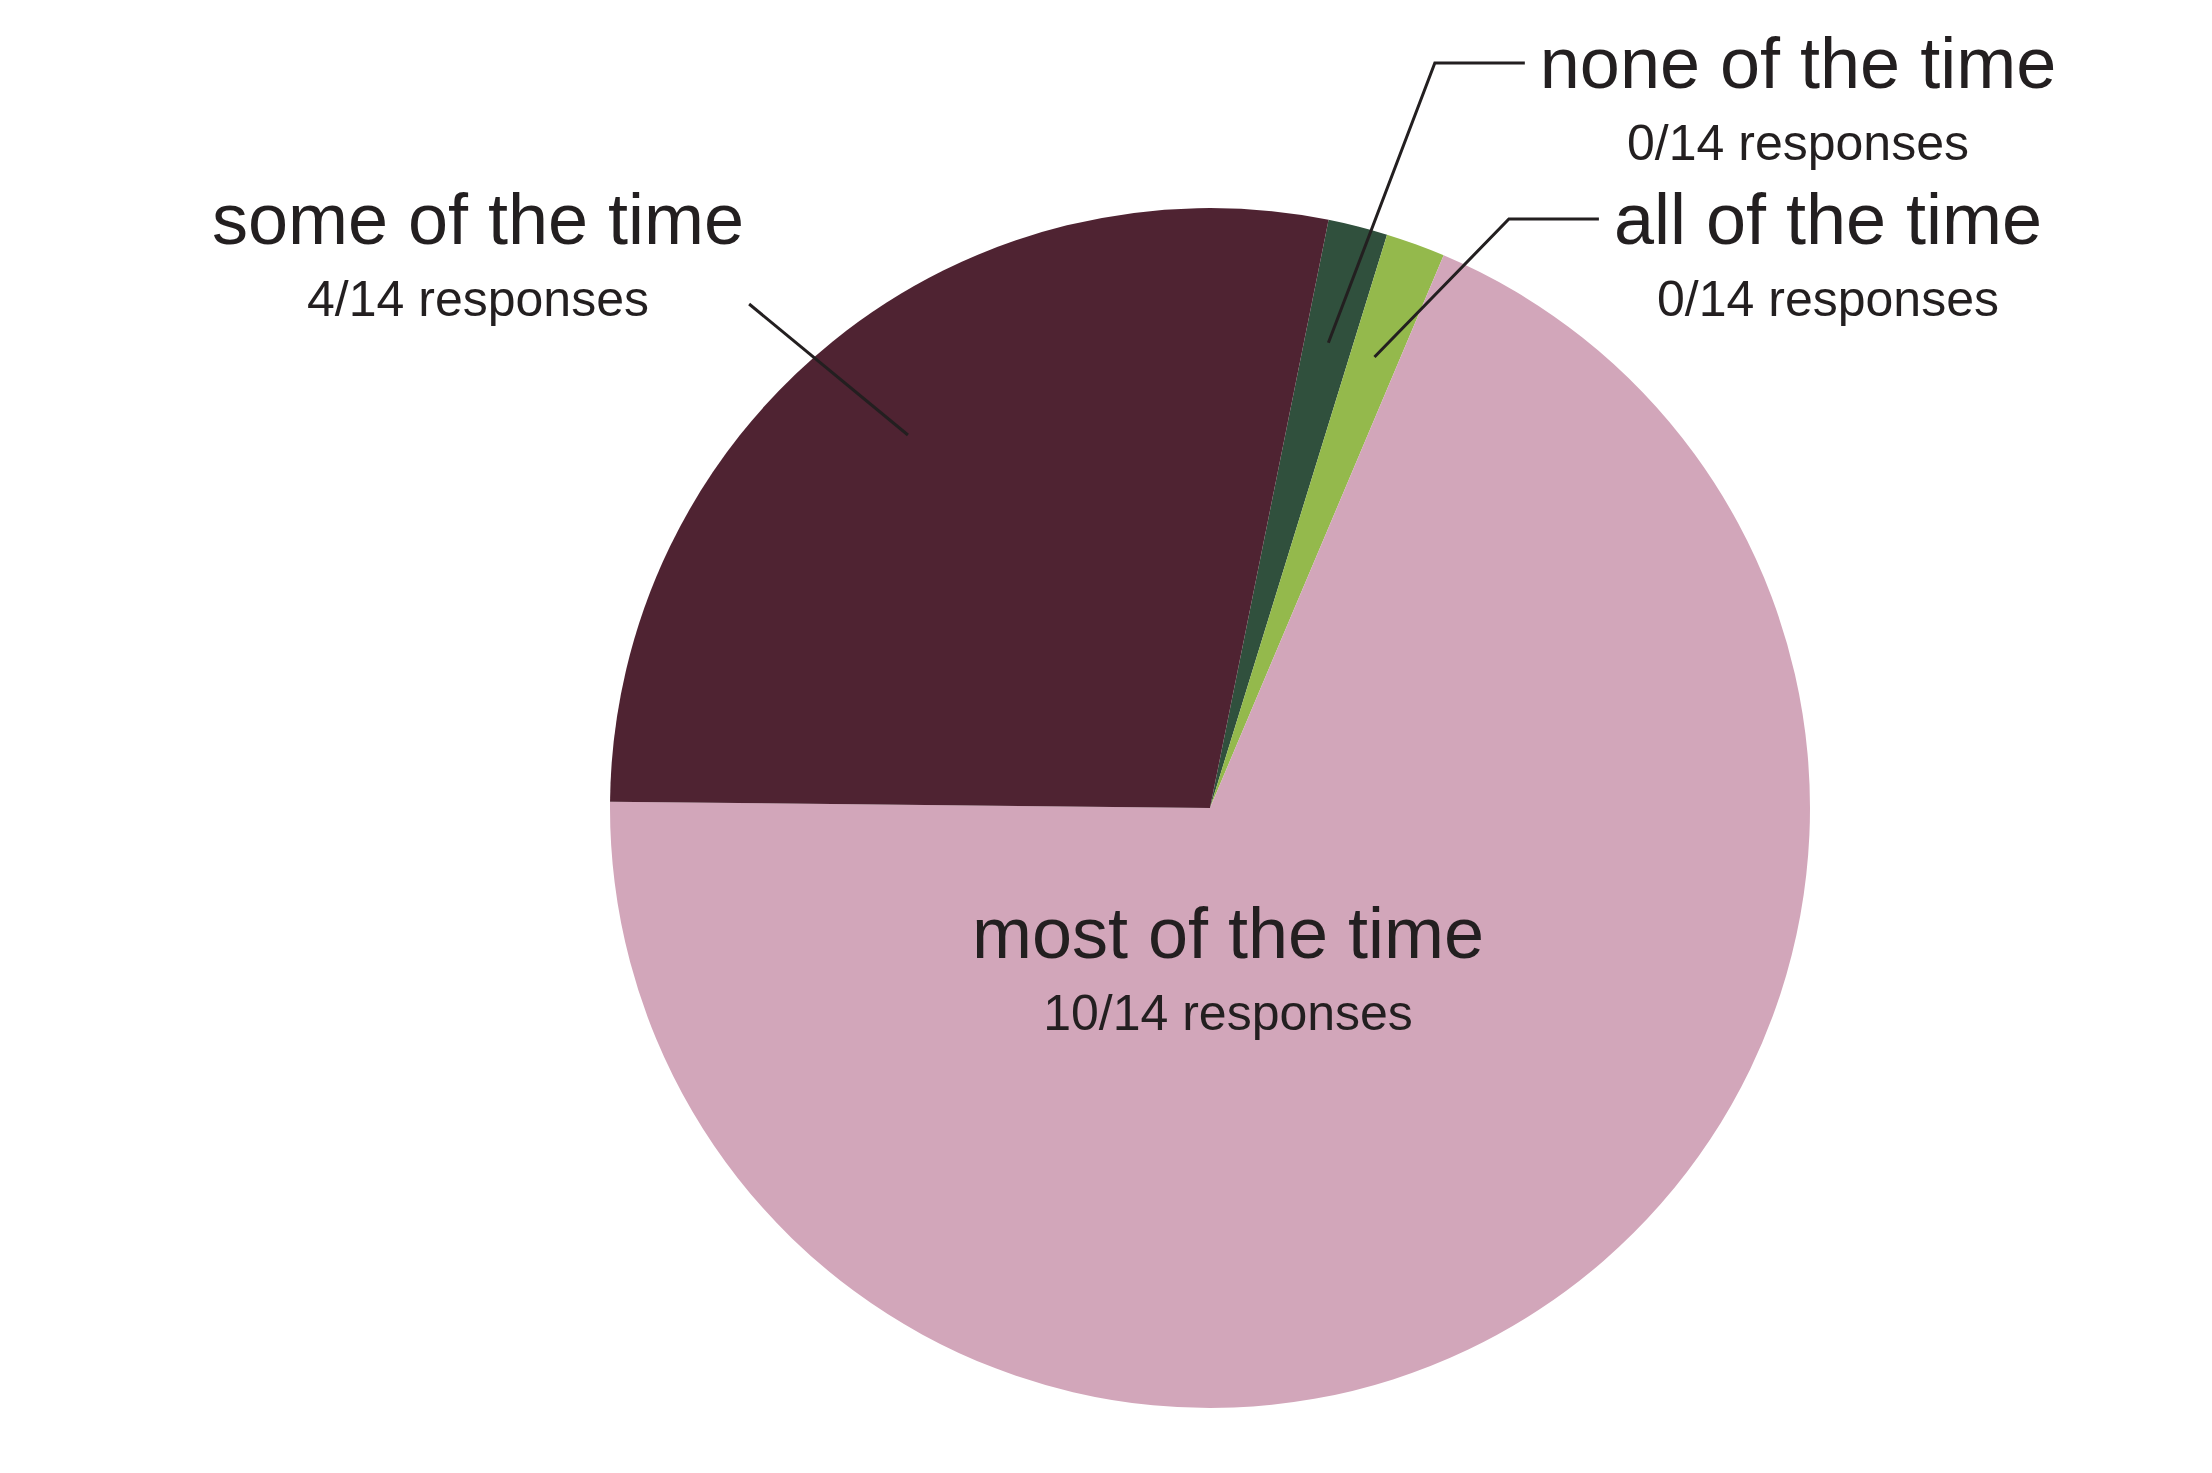 The width and height of the screenshot is (2212, 1473). Describe the element at coordinates (1228, 1013) in the screenshot. I see `data-label: 10/14 responses` at that location.